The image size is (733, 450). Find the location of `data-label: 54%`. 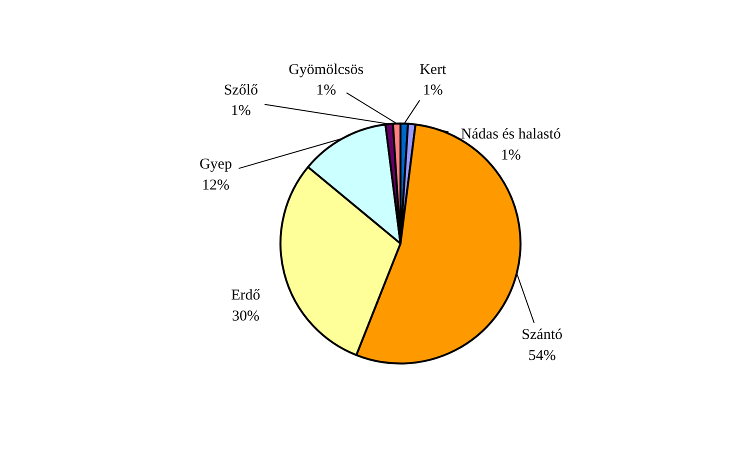

data-label: 54% is located at coordinates (542, 356).